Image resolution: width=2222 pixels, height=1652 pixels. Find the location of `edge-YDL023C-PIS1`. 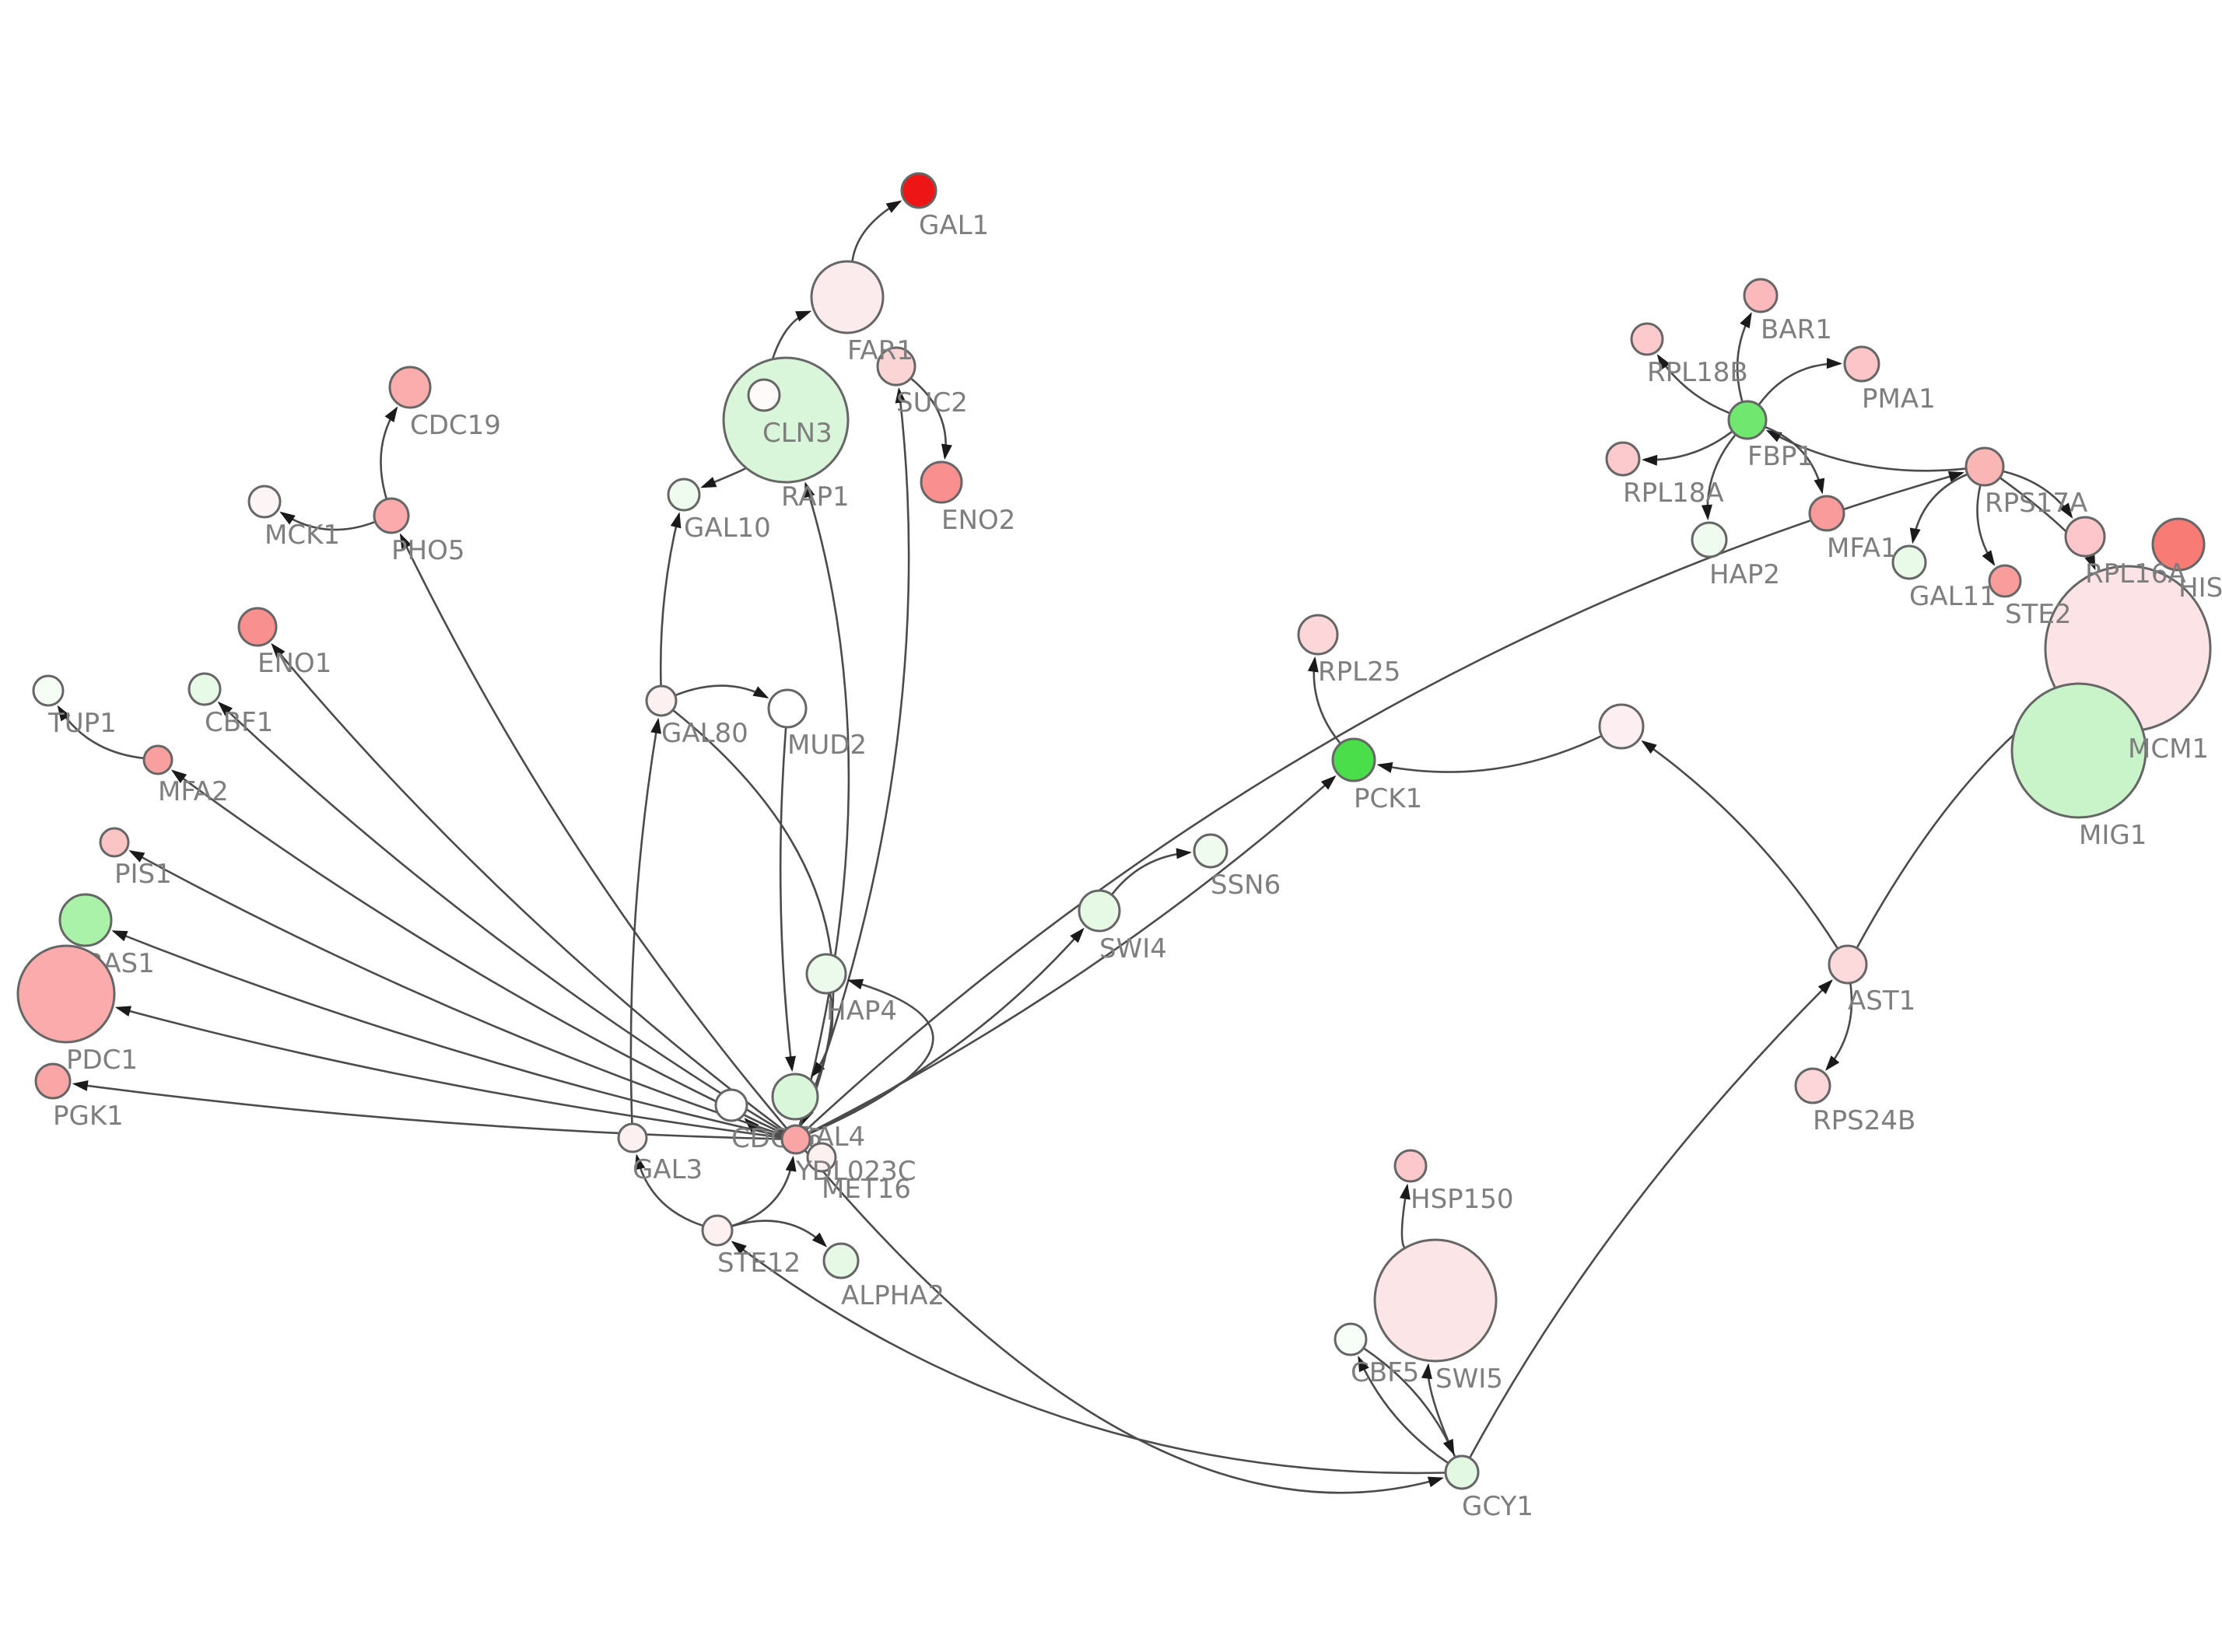

edge-YDL023C-PIS1 is located at coordinates (455, 993).